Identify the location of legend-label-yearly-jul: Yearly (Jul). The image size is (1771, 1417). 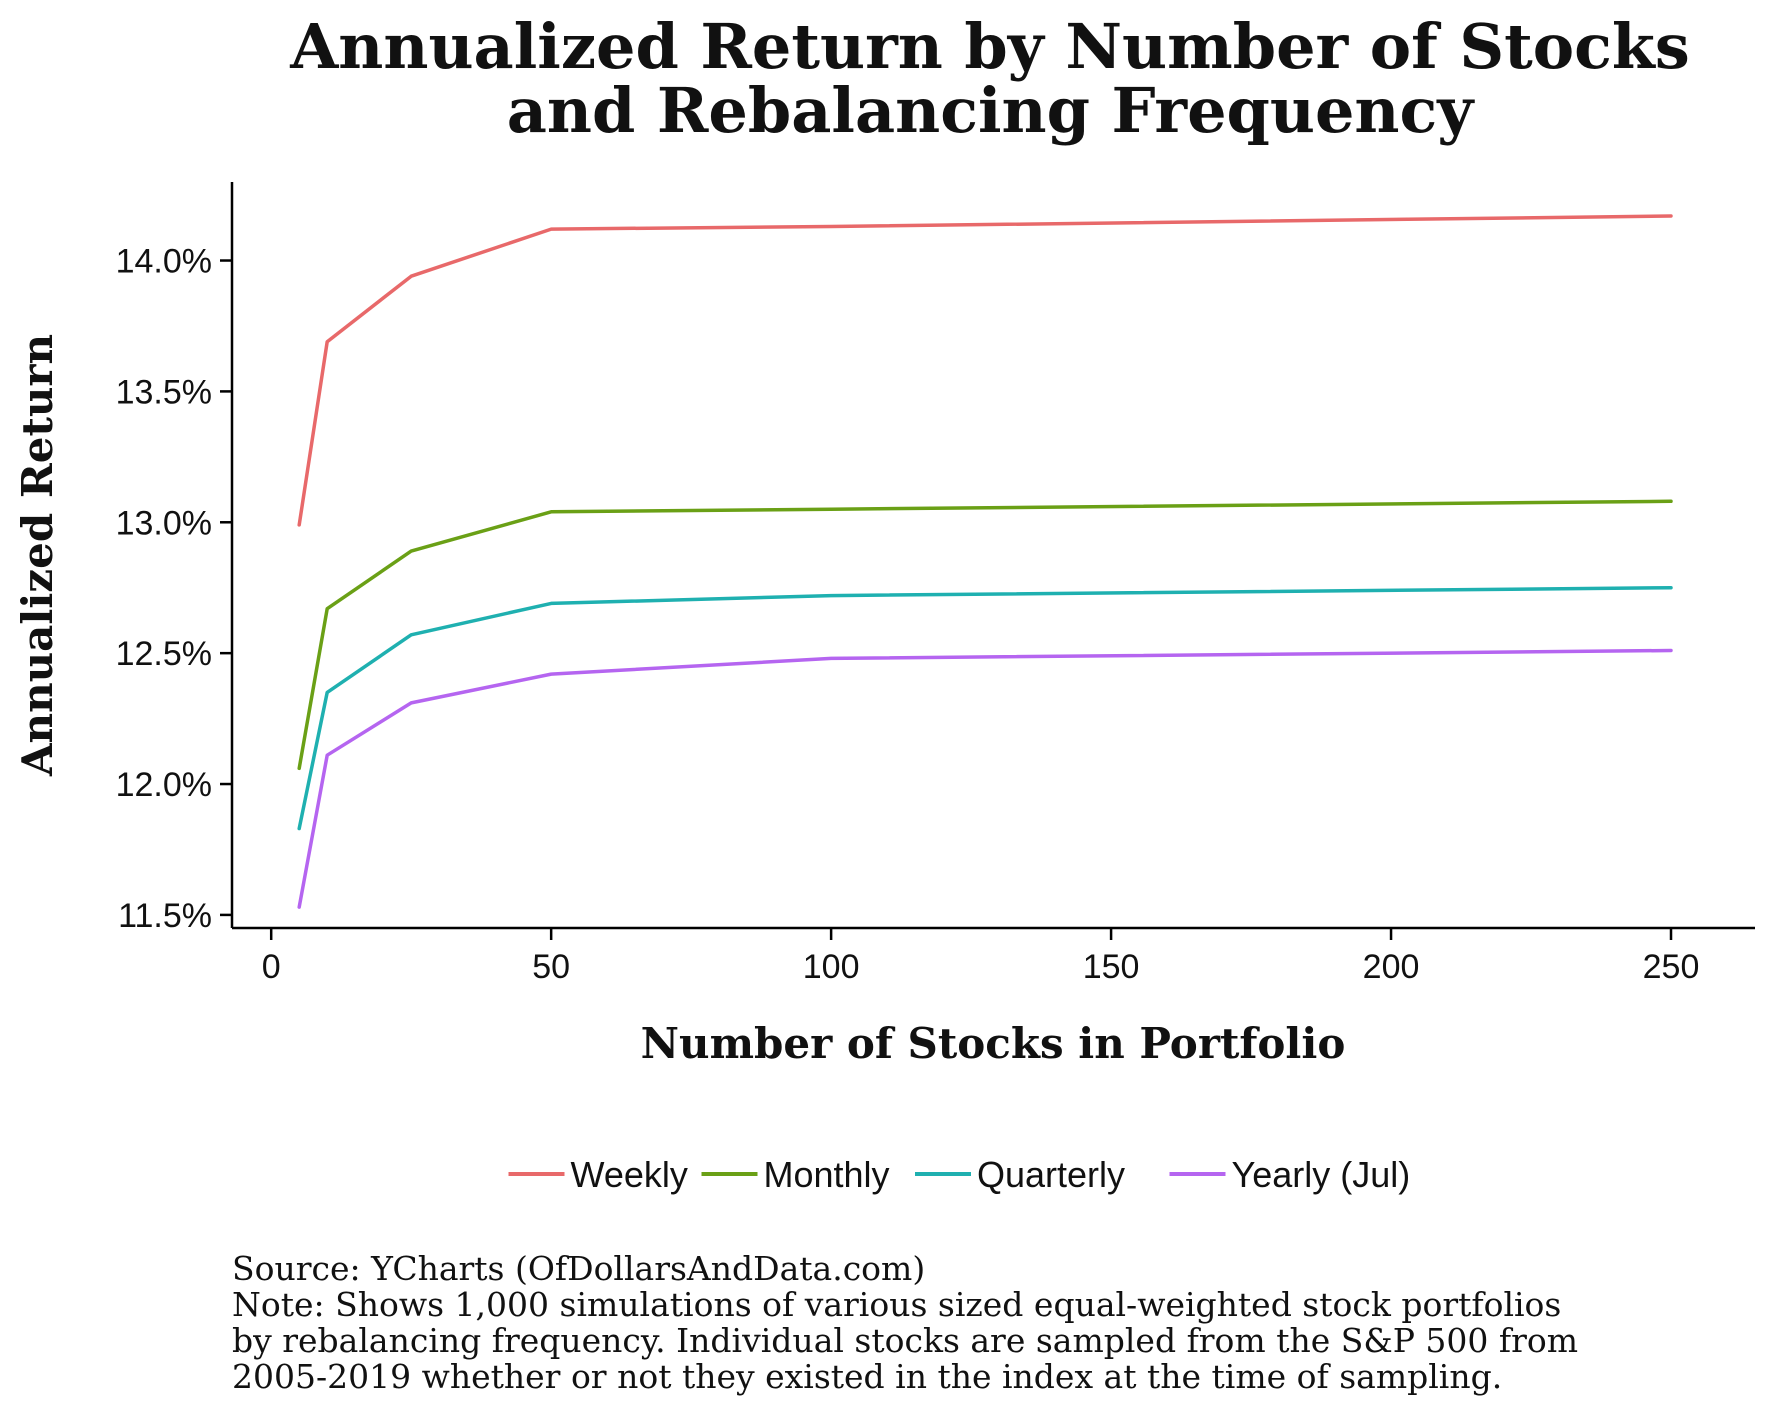
(1321, 1174).